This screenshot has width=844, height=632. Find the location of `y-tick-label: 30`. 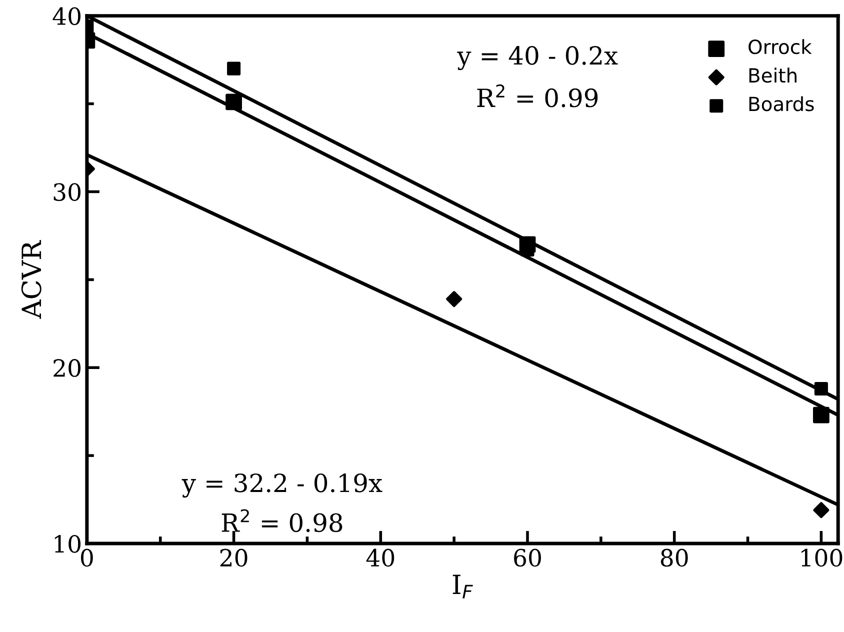

y-tick-label: 30 is located at coordinates (67, 192).